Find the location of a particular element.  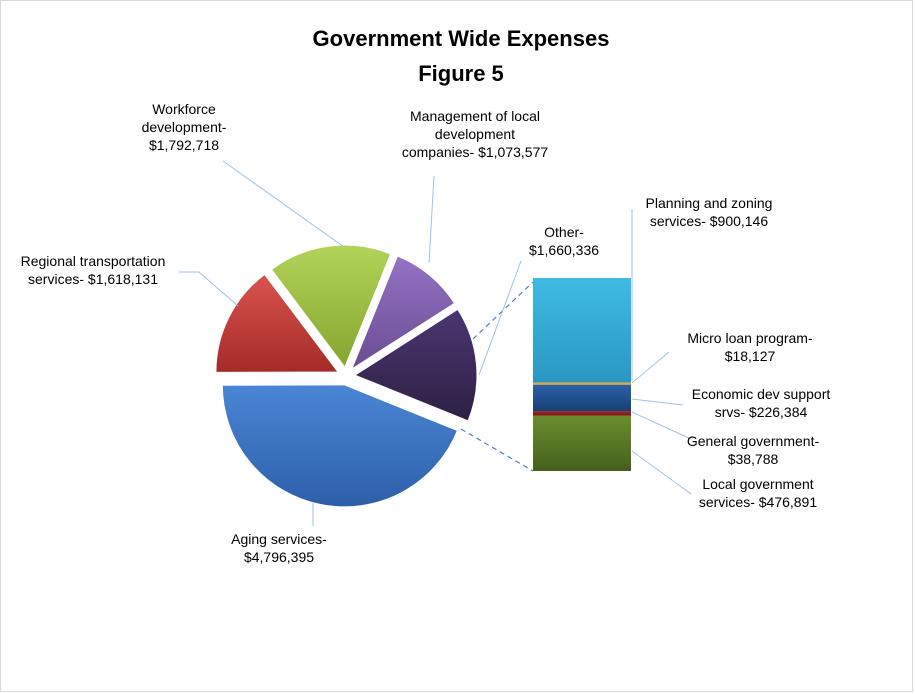

bar-connectors is located at coordinates (497, 376).